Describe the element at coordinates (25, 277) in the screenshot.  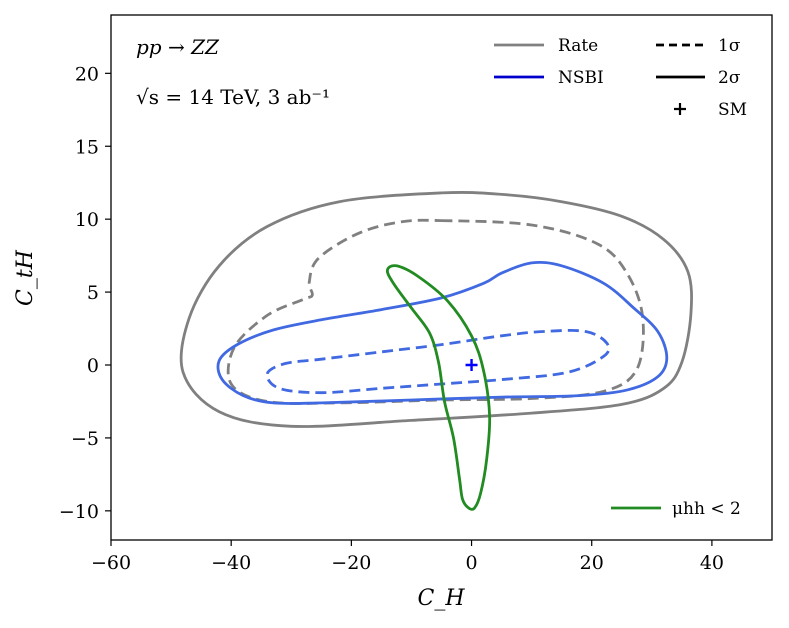
I see `y-axis-label: C_tH` at that location.